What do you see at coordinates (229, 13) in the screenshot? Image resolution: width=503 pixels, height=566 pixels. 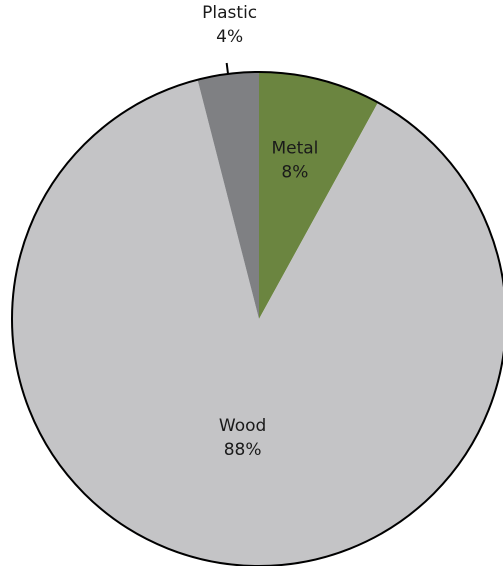 I see `slice-label-plastic: Plastic` at bounding box center [229, 13].